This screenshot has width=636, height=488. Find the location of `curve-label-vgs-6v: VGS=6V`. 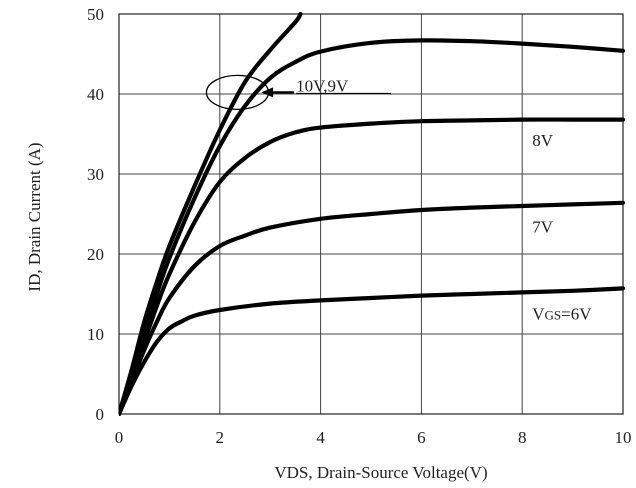

curve-label-vgs-6v: VGS=6V is located at coordinates (562, 314).